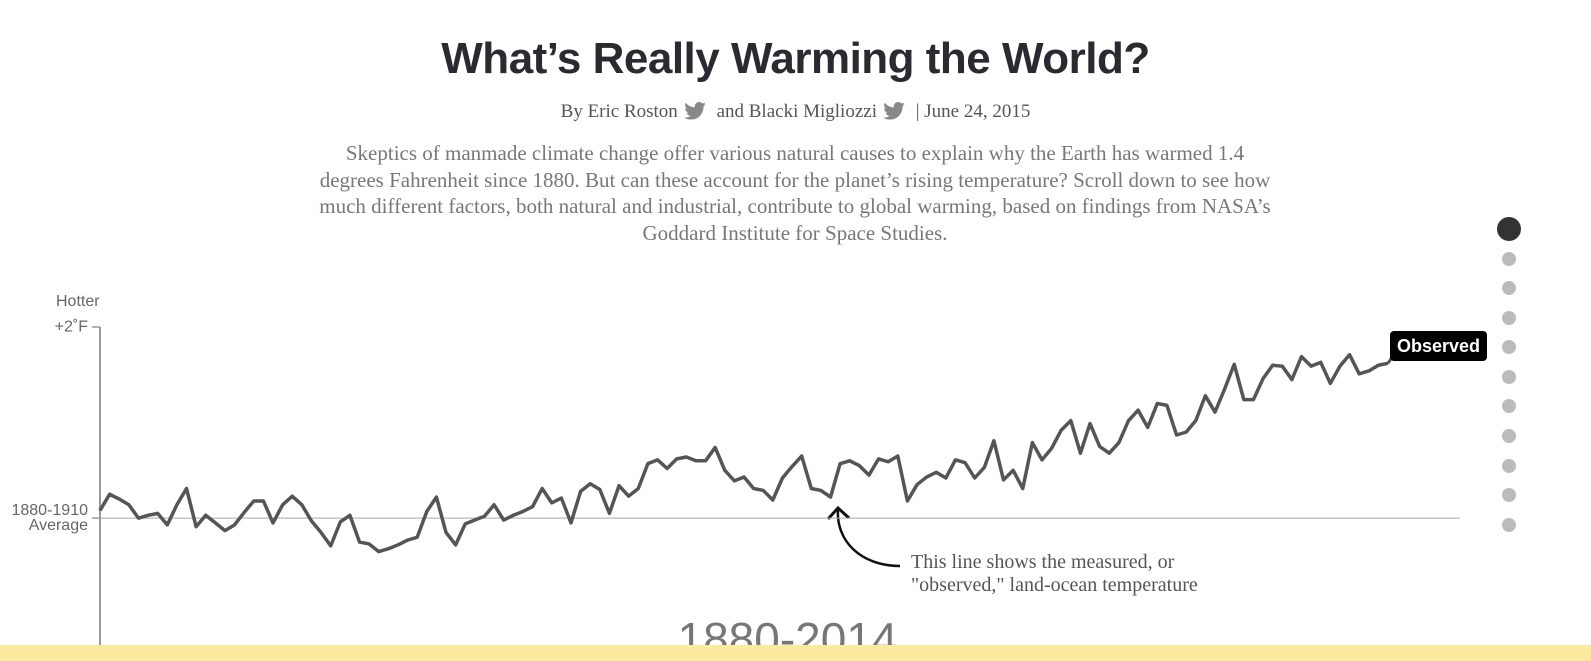 This screenshot has width=1591, height=661. I want to click on author: and Blacki Migliozzi, so click(796, 111).